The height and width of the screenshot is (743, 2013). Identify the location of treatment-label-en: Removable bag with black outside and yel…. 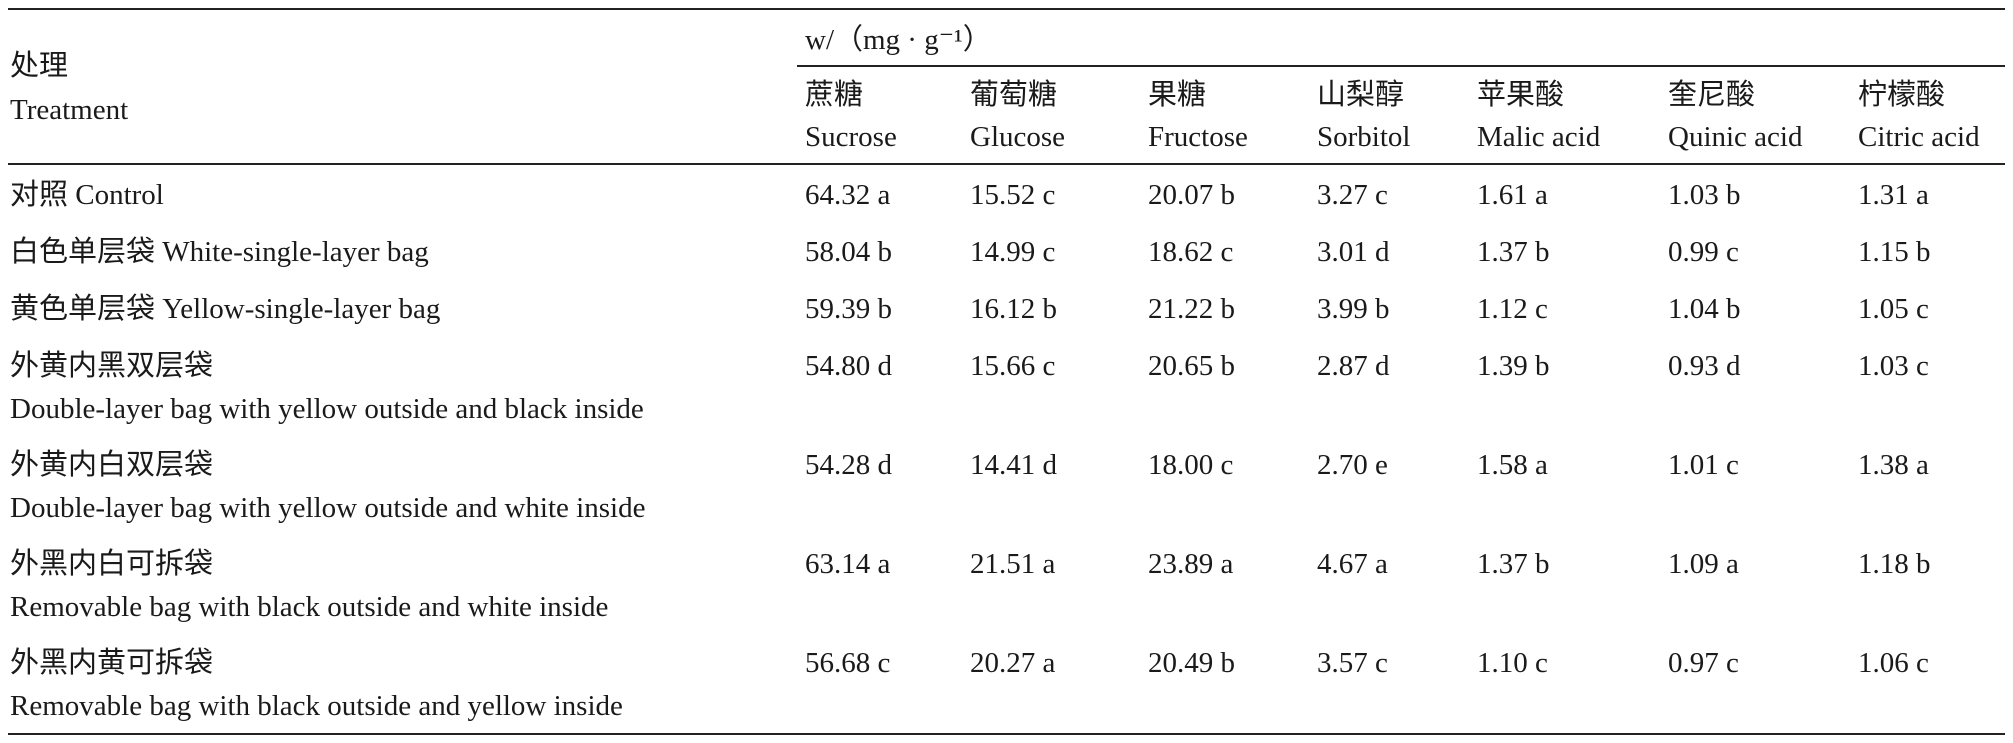
(316, 706).